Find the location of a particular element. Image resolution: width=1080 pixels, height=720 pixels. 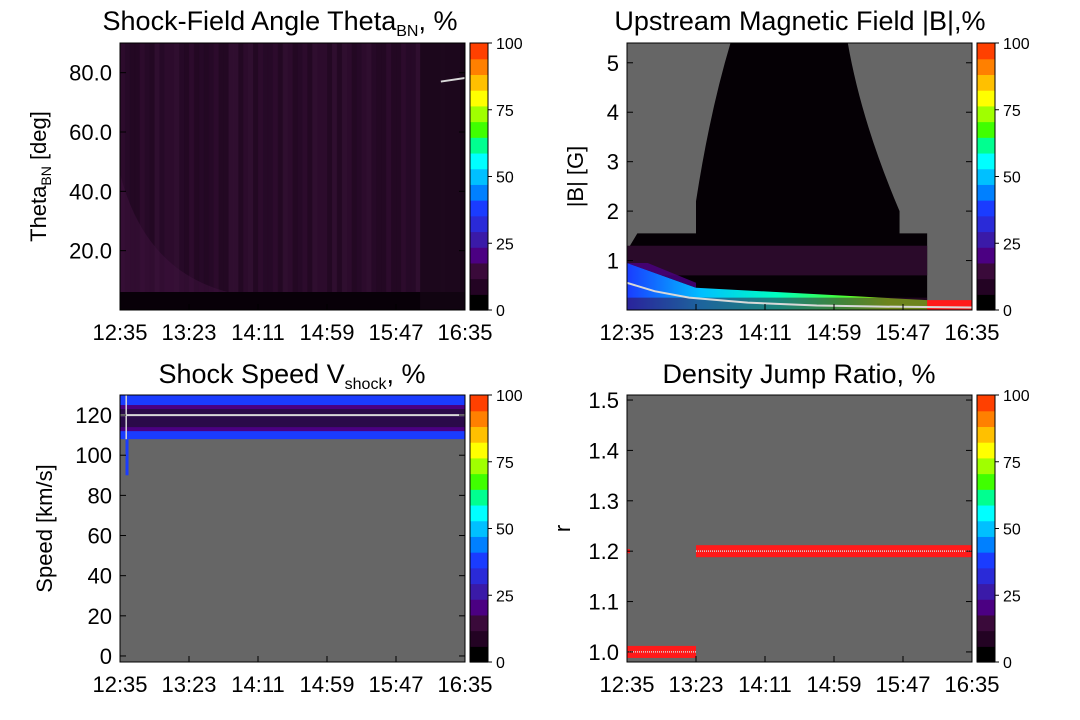

x-tick-label: 16:35 is located at coordinates (971, 684).